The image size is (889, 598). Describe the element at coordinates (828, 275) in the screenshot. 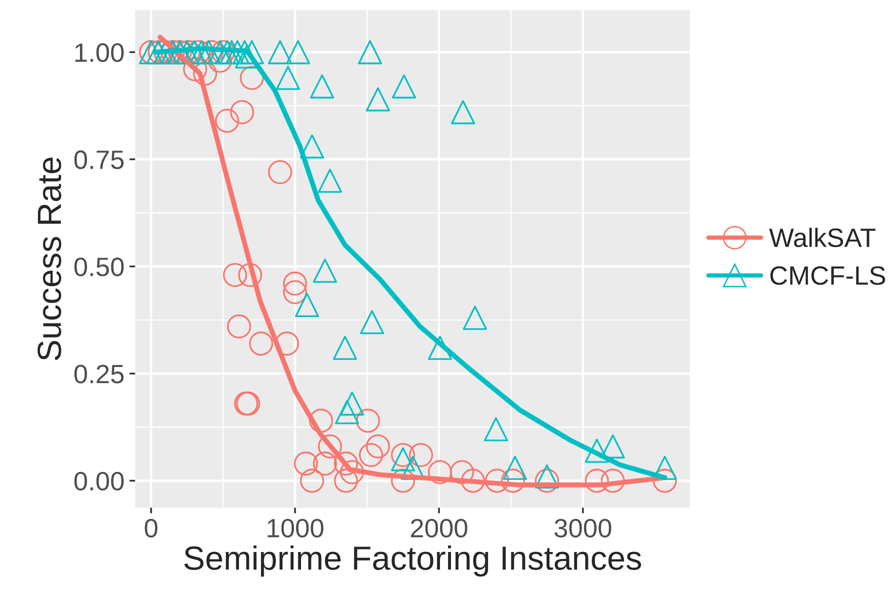

I see `legend-label: CMCF-LS` at that location.